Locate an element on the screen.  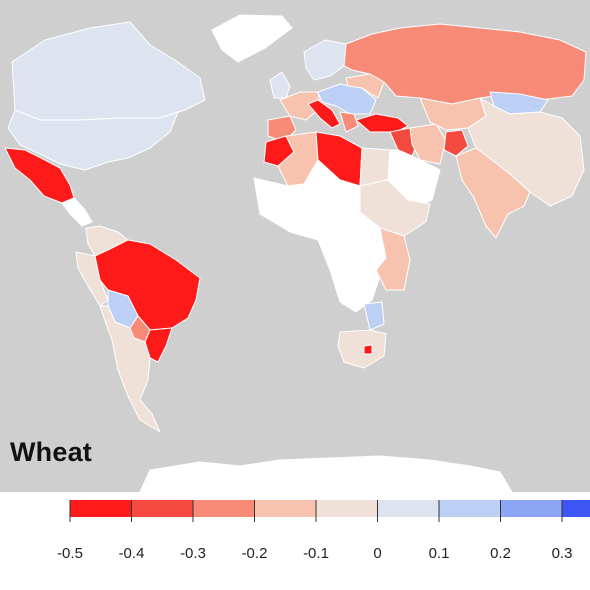
region-argentina-chile is located at coordinates (130, 369).